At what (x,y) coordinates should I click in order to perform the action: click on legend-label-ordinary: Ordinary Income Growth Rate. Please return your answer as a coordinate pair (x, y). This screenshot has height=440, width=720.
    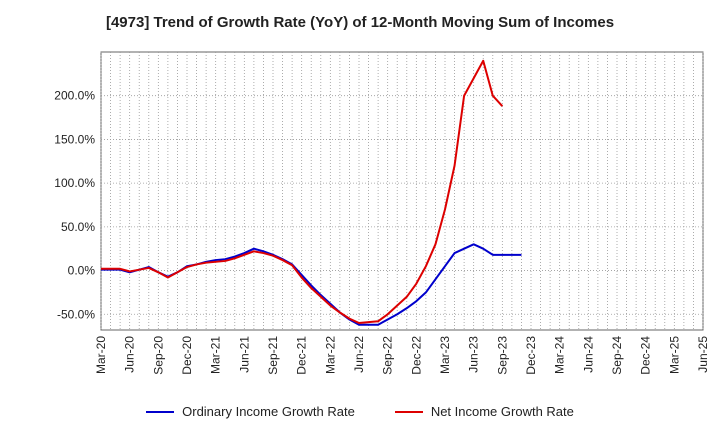
    Looking at the image, I should click on (268, 411).